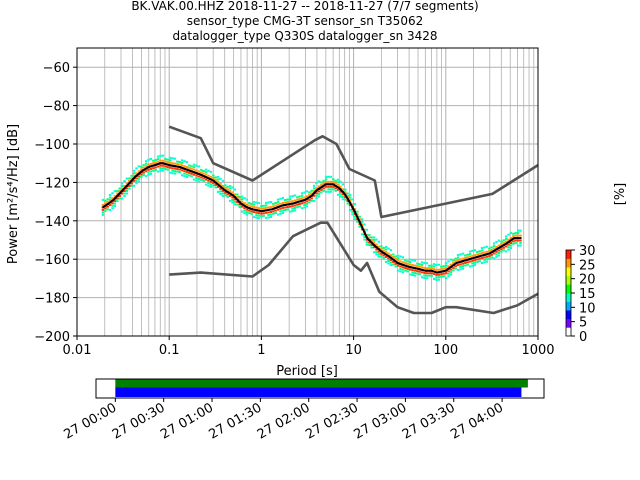 This screenshot has width=640, height=480. Describe the element at coordinates (587, 265) in the screenshot. I see `colorbar-tick-label: 25` at that location.